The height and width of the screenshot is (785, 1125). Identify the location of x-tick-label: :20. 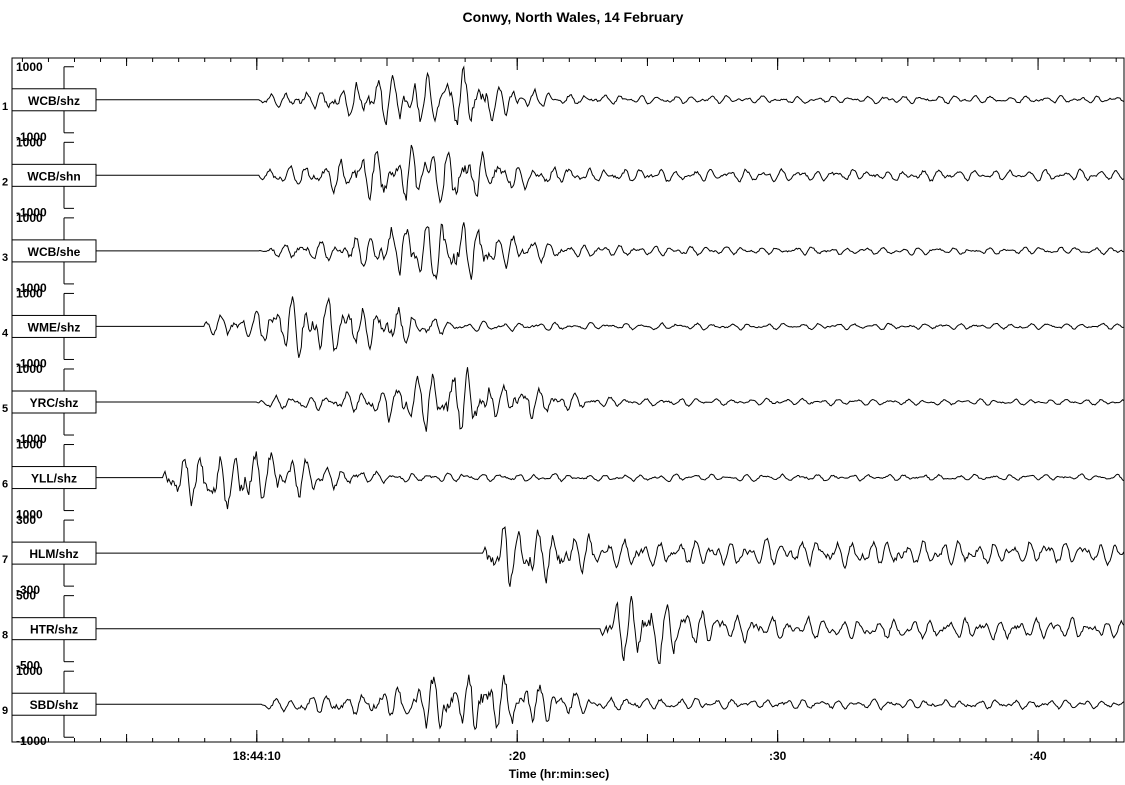
(518, 756).